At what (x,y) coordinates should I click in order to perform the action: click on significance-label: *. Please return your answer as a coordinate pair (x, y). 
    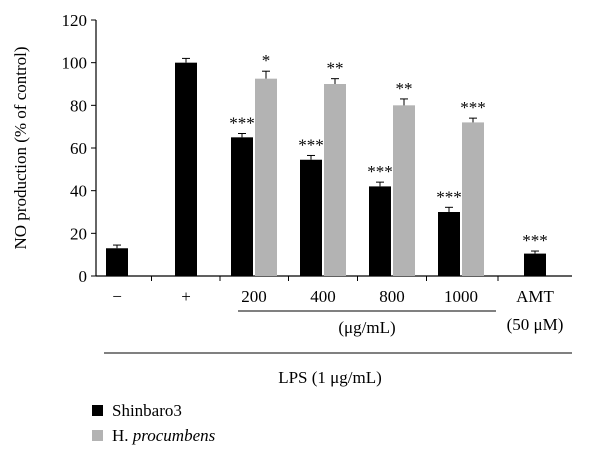
    Looking at the image, I should click on (266, 60).